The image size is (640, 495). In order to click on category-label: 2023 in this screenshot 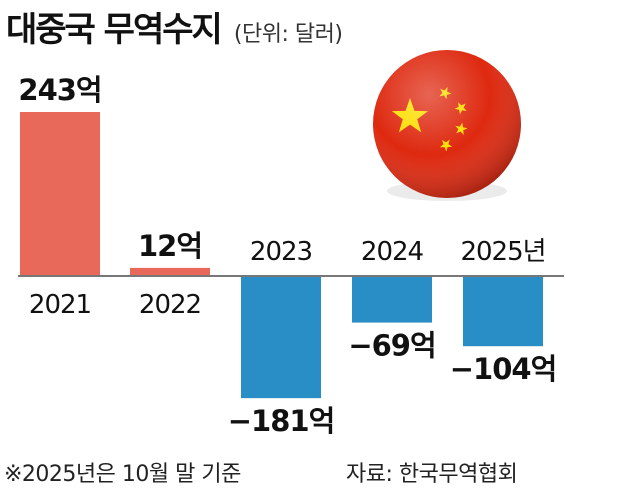, I will do `click(281, 252)`.